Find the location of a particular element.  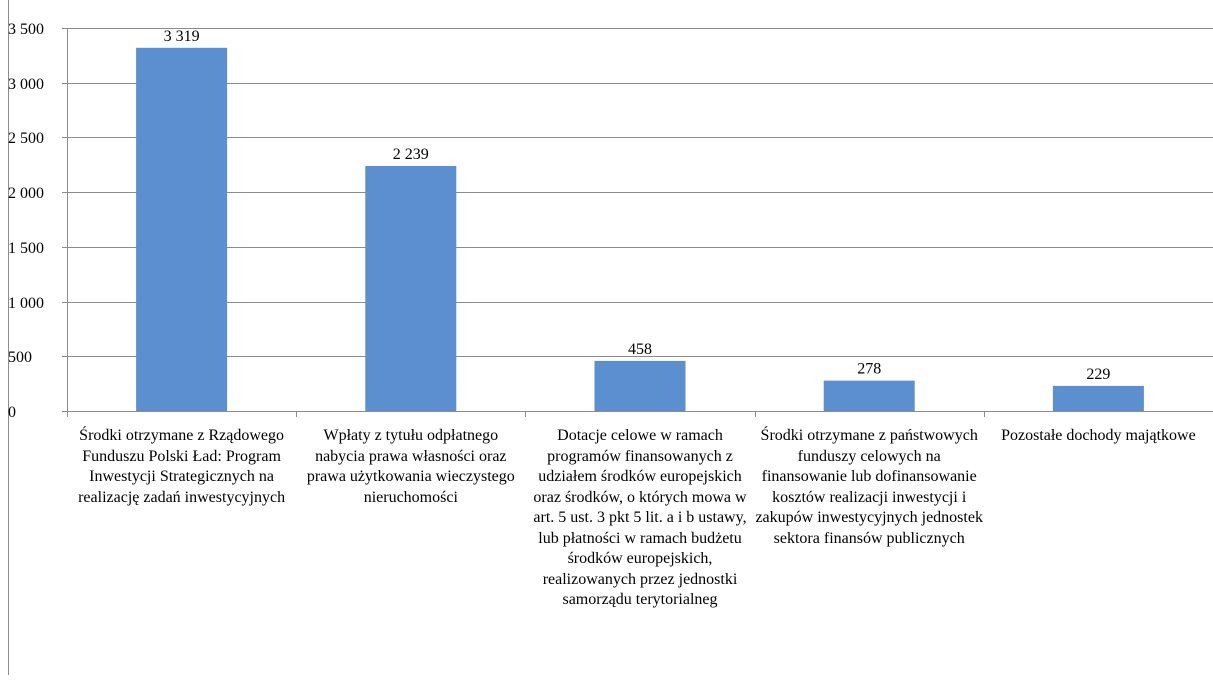

y-tick-label: 2 500 is located at coordinates (26, 138).